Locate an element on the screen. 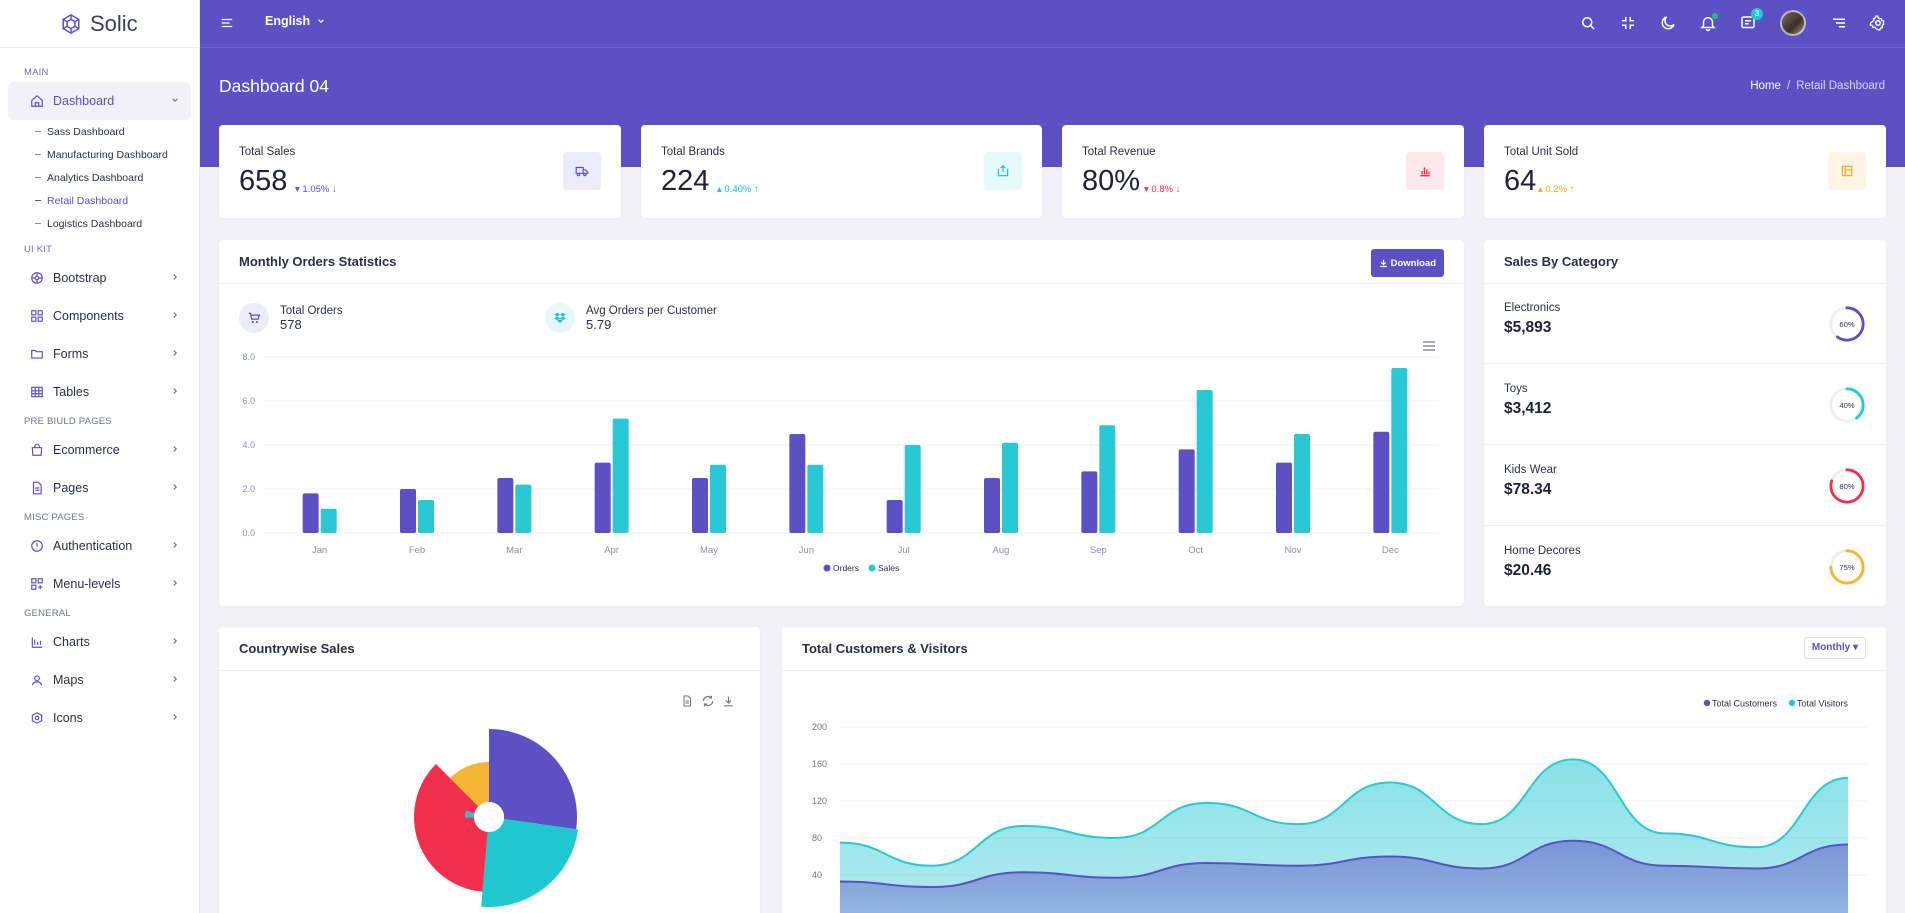 Image resolution: width=1905 pixels, height=913 pixels. progress-ring: 80% is located at coordinates (1847, 486).